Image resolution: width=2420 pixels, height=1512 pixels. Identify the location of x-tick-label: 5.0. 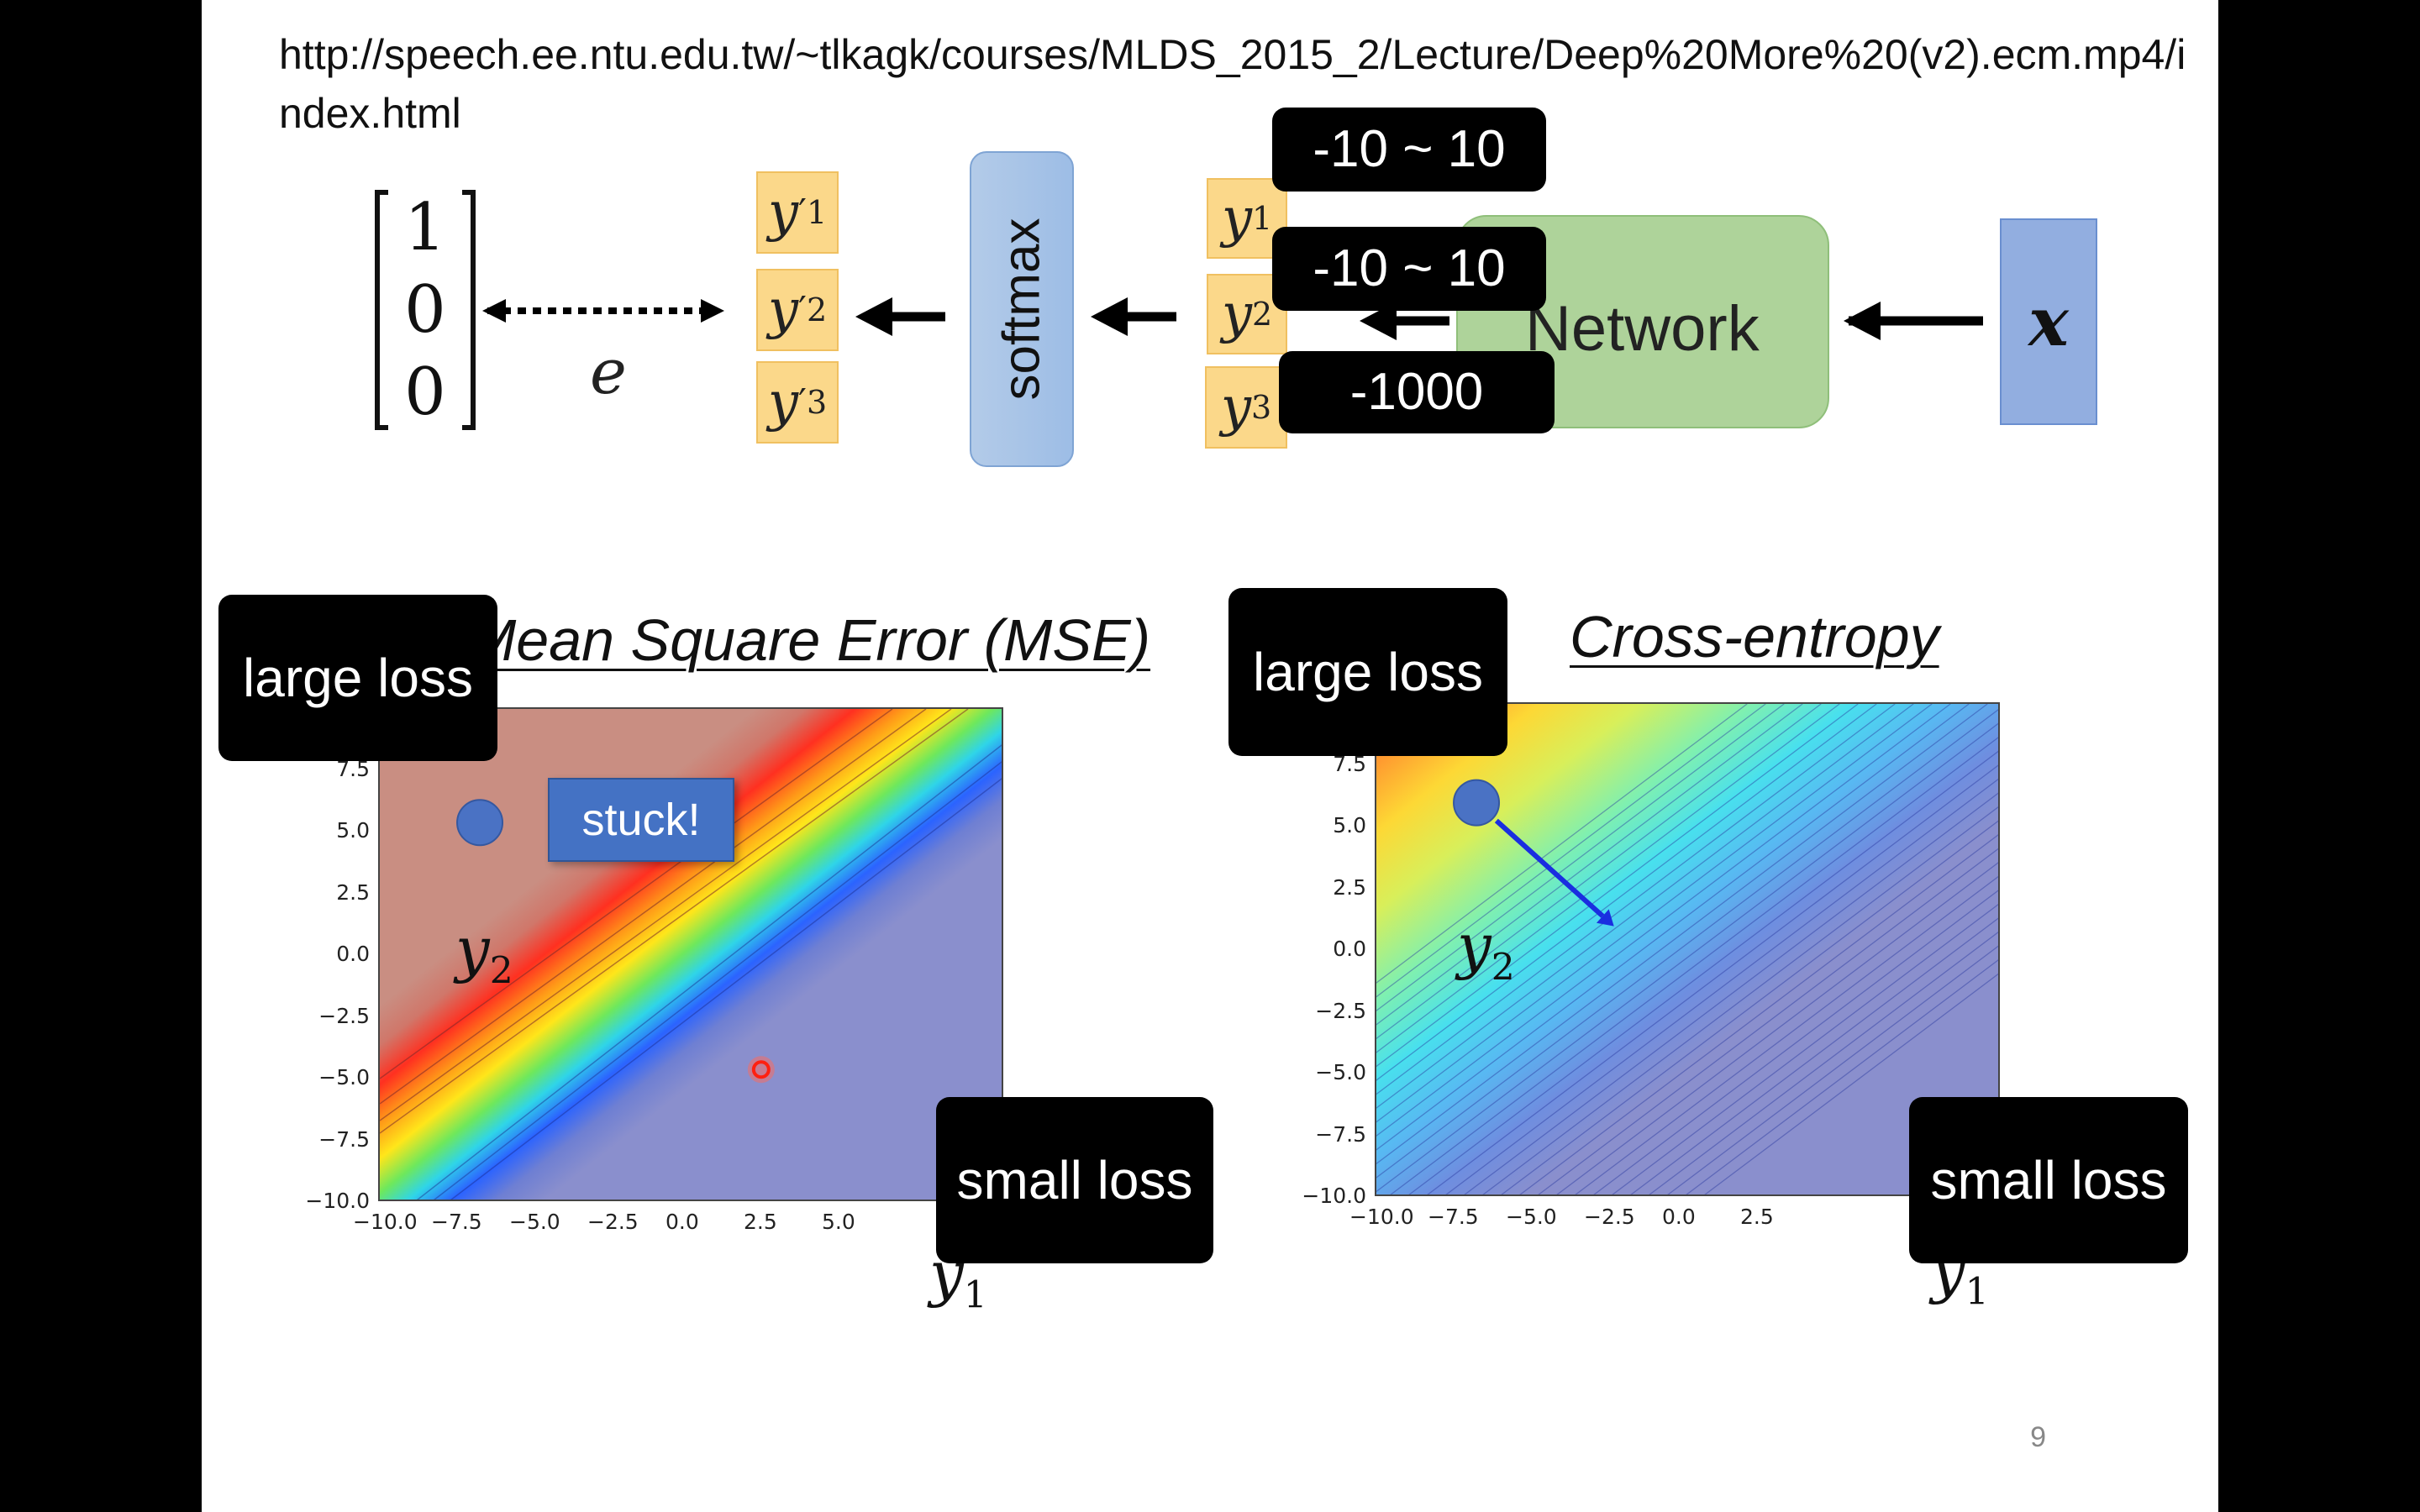
(839, 1222).